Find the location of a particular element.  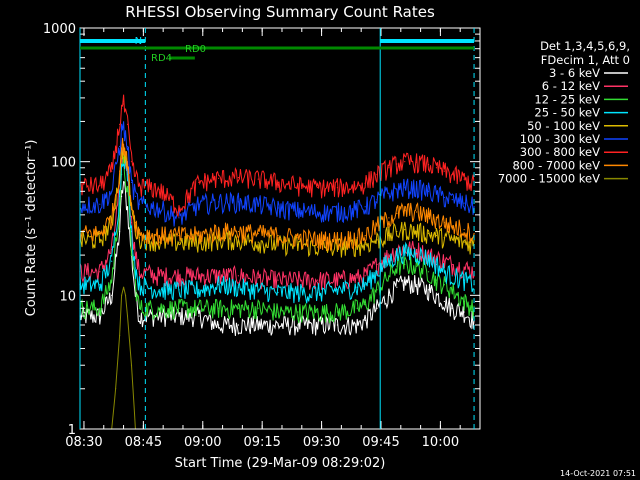

y-tick-label: 100 is located at coordinates (63, 163).